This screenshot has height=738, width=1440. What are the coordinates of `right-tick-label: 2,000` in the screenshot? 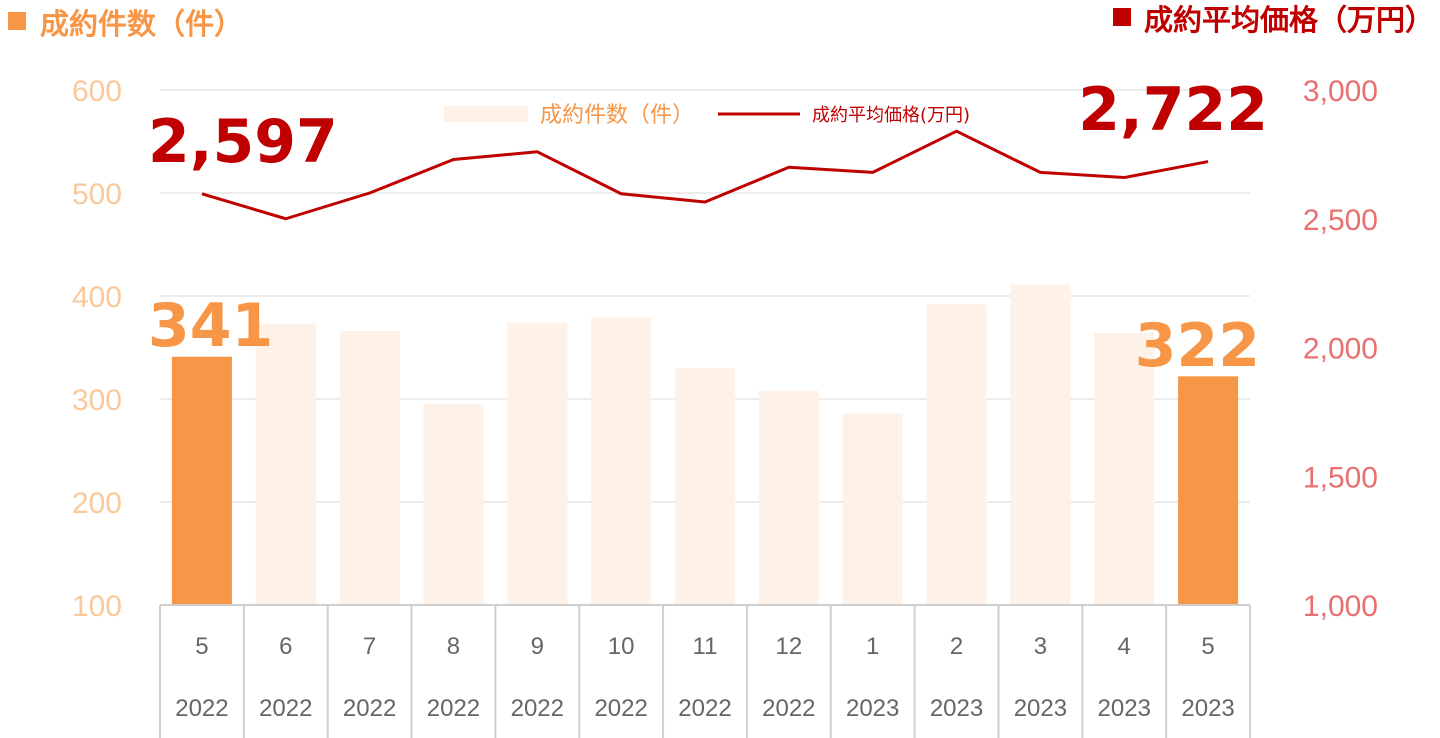 It's located at (1340, 349).